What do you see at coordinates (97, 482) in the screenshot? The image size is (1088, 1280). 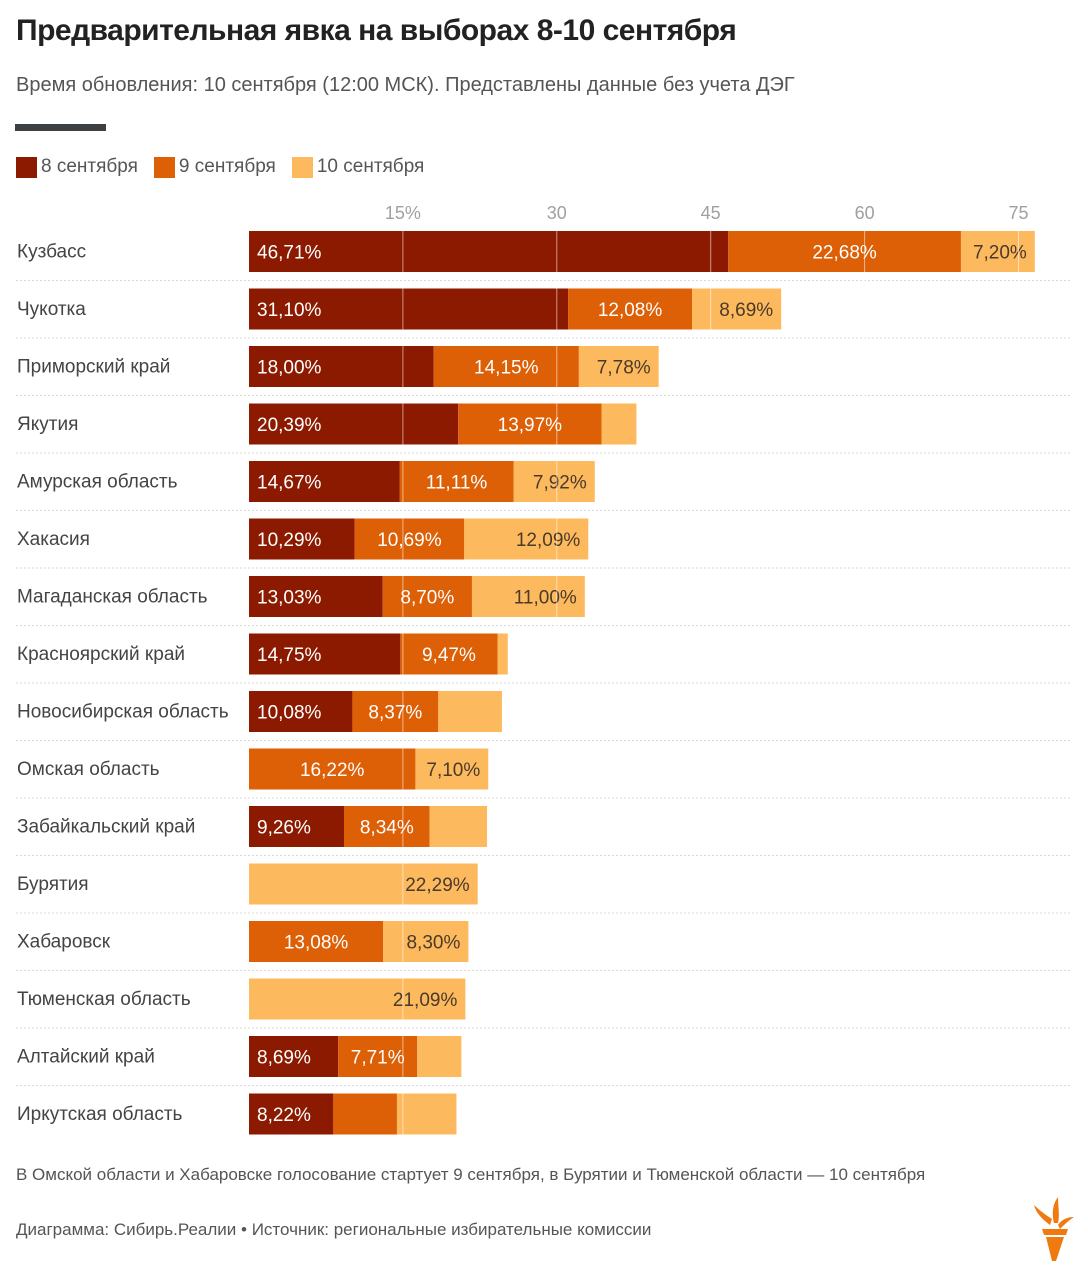 I see `category-label: Амурская область` at bounding box center [97, 482].